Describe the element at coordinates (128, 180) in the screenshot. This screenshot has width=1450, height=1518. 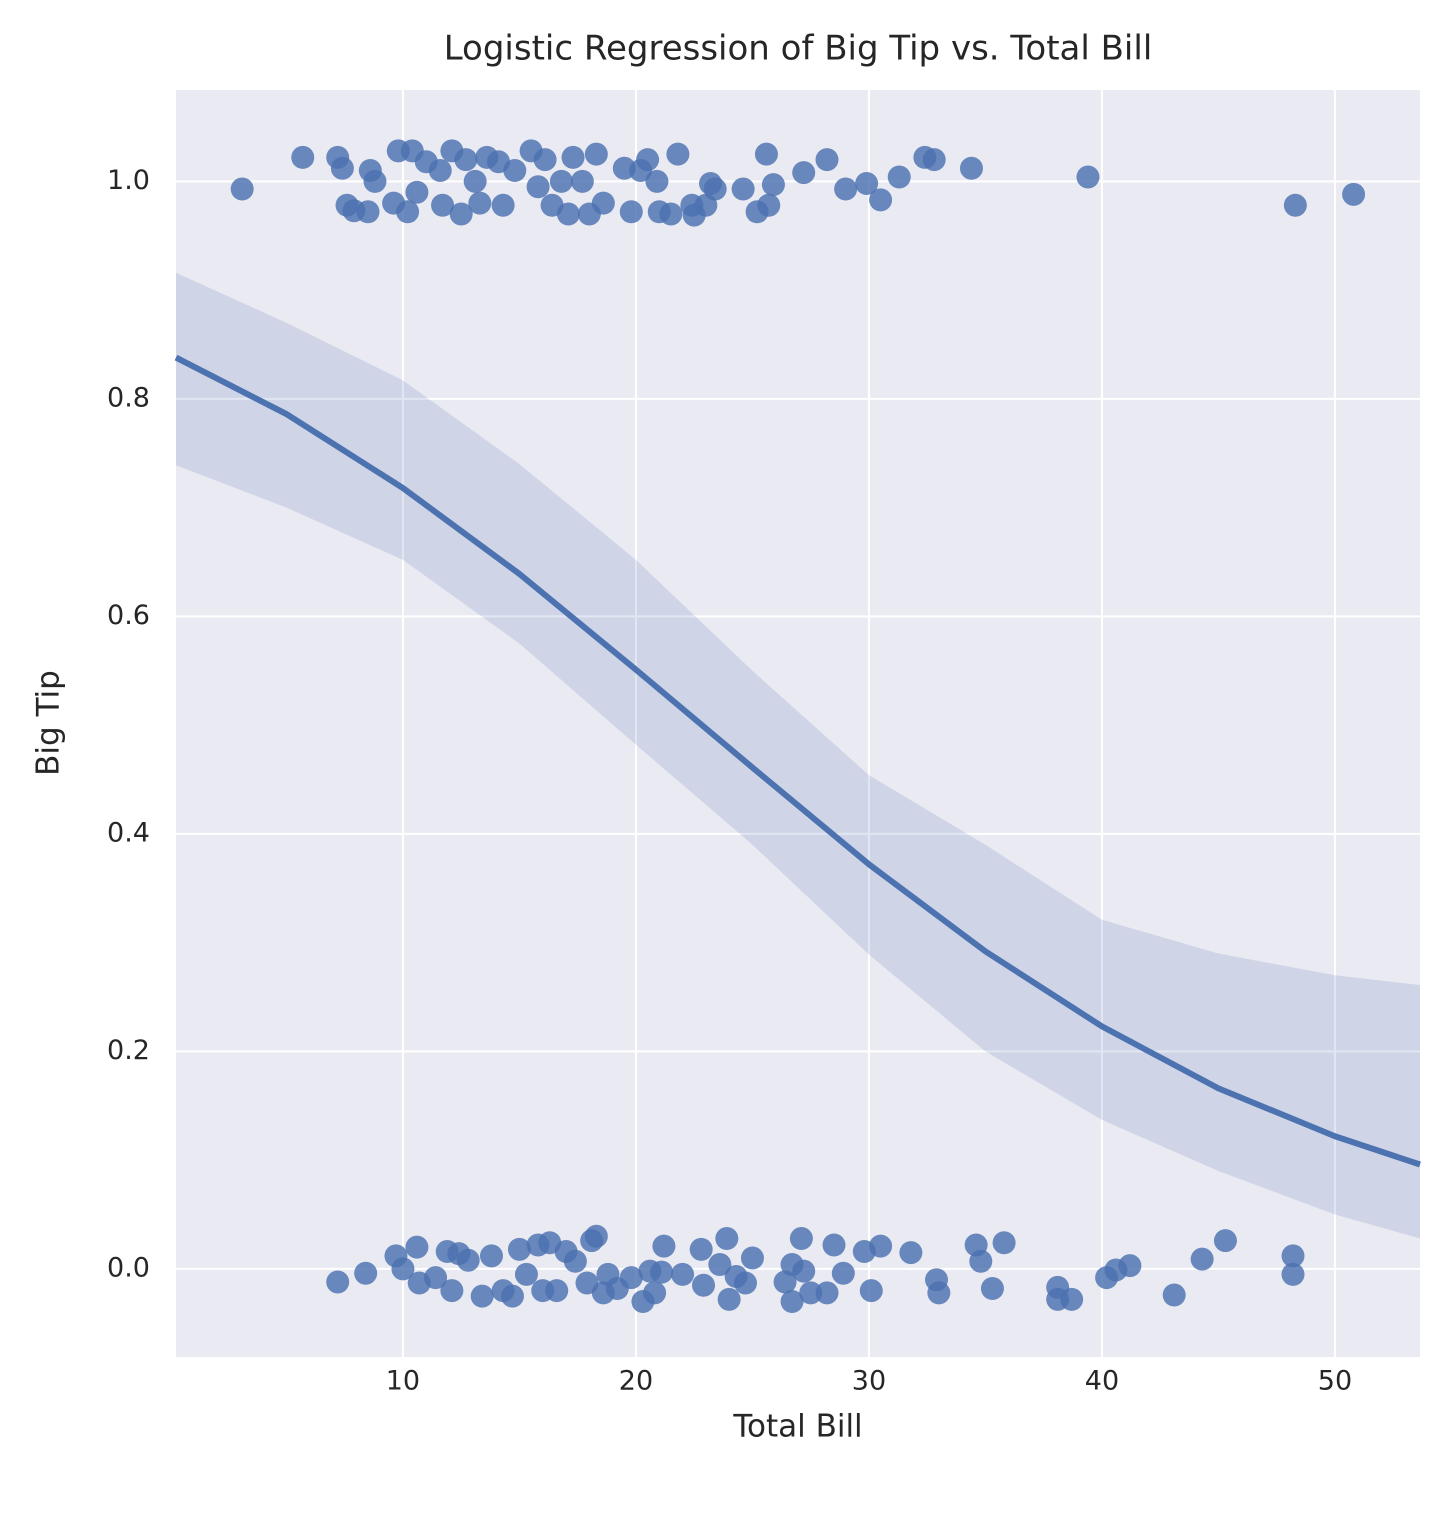
I see `y-tick-label: 1.0` at that location.